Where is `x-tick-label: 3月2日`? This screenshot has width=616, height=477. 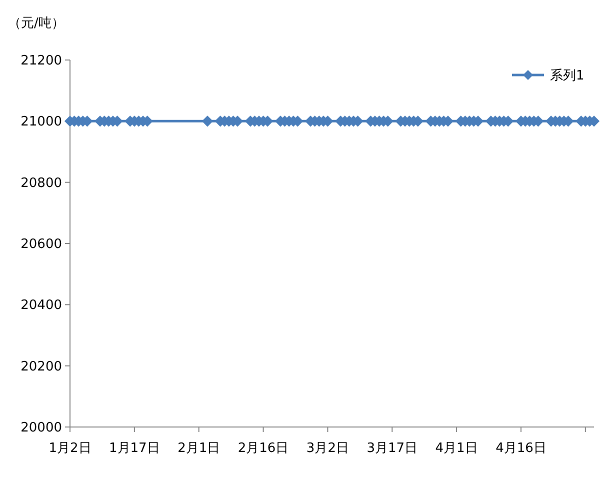 x-tick-label: 3月2日 is located at coordinates (327, 448).